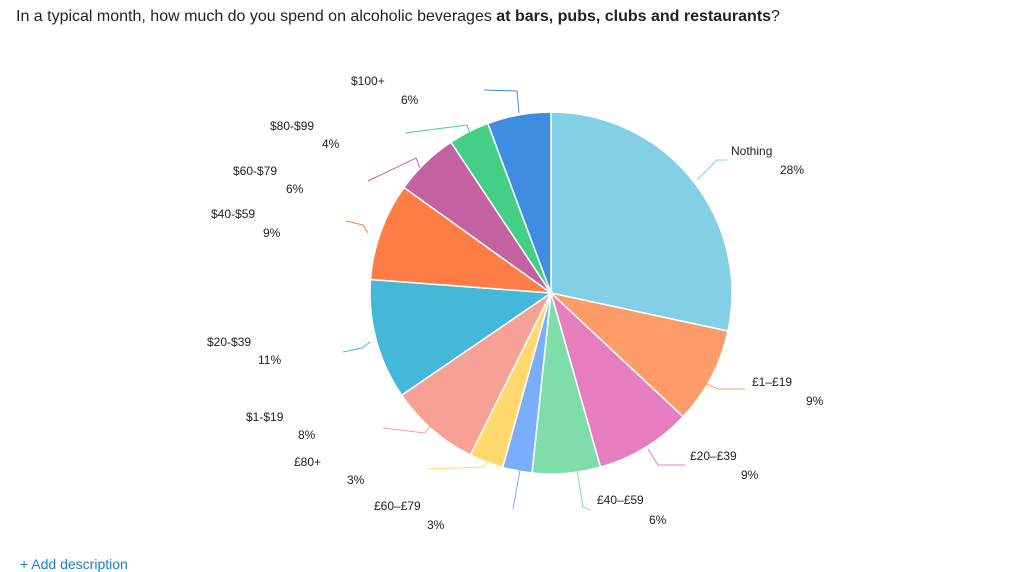 This screenshot has height=572, width=1024. What do you see at coordinates (269, 360) in the screenshot?
I see `slice-percent-label: 11%` at bounding box center [269, 360].